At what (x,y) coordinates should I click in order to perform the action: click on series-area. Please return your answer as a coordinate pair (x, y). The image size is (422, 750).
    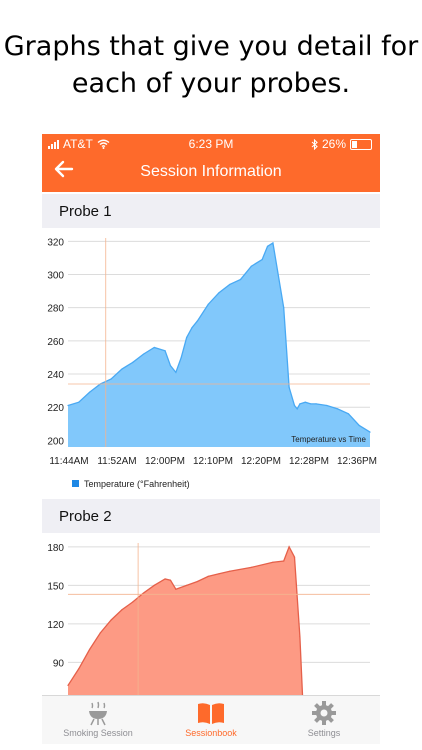
    Looking at the image, I should click on (185, 621).